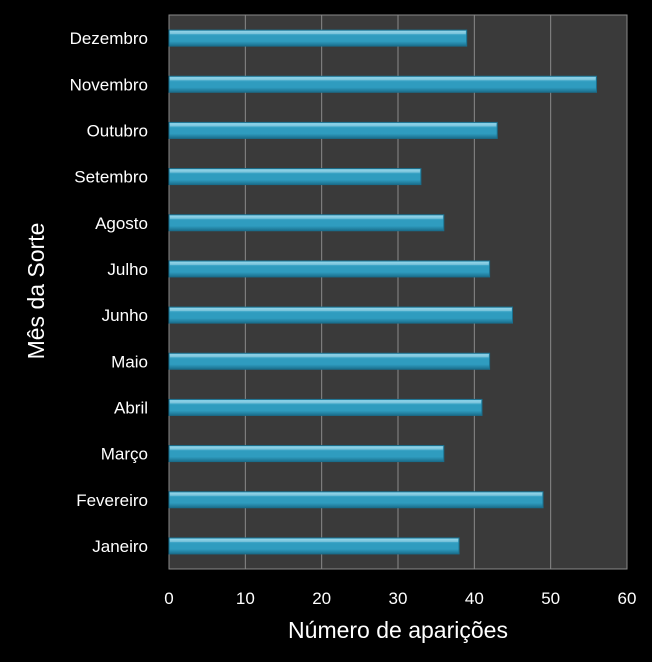 The height and width of the screenshot is (662, 652). What do you see at coordinates (627, 598) in the screenshot?
I see `x-tick-label: 60` at bounding box center [627, 598].